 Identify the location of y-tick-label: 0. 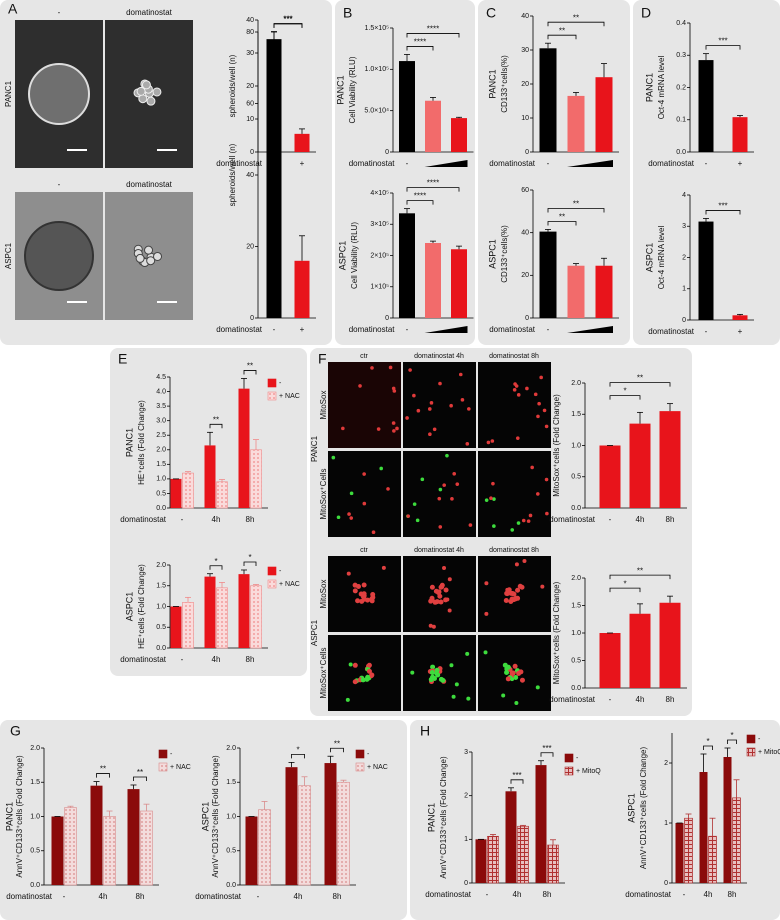
(666, 883).